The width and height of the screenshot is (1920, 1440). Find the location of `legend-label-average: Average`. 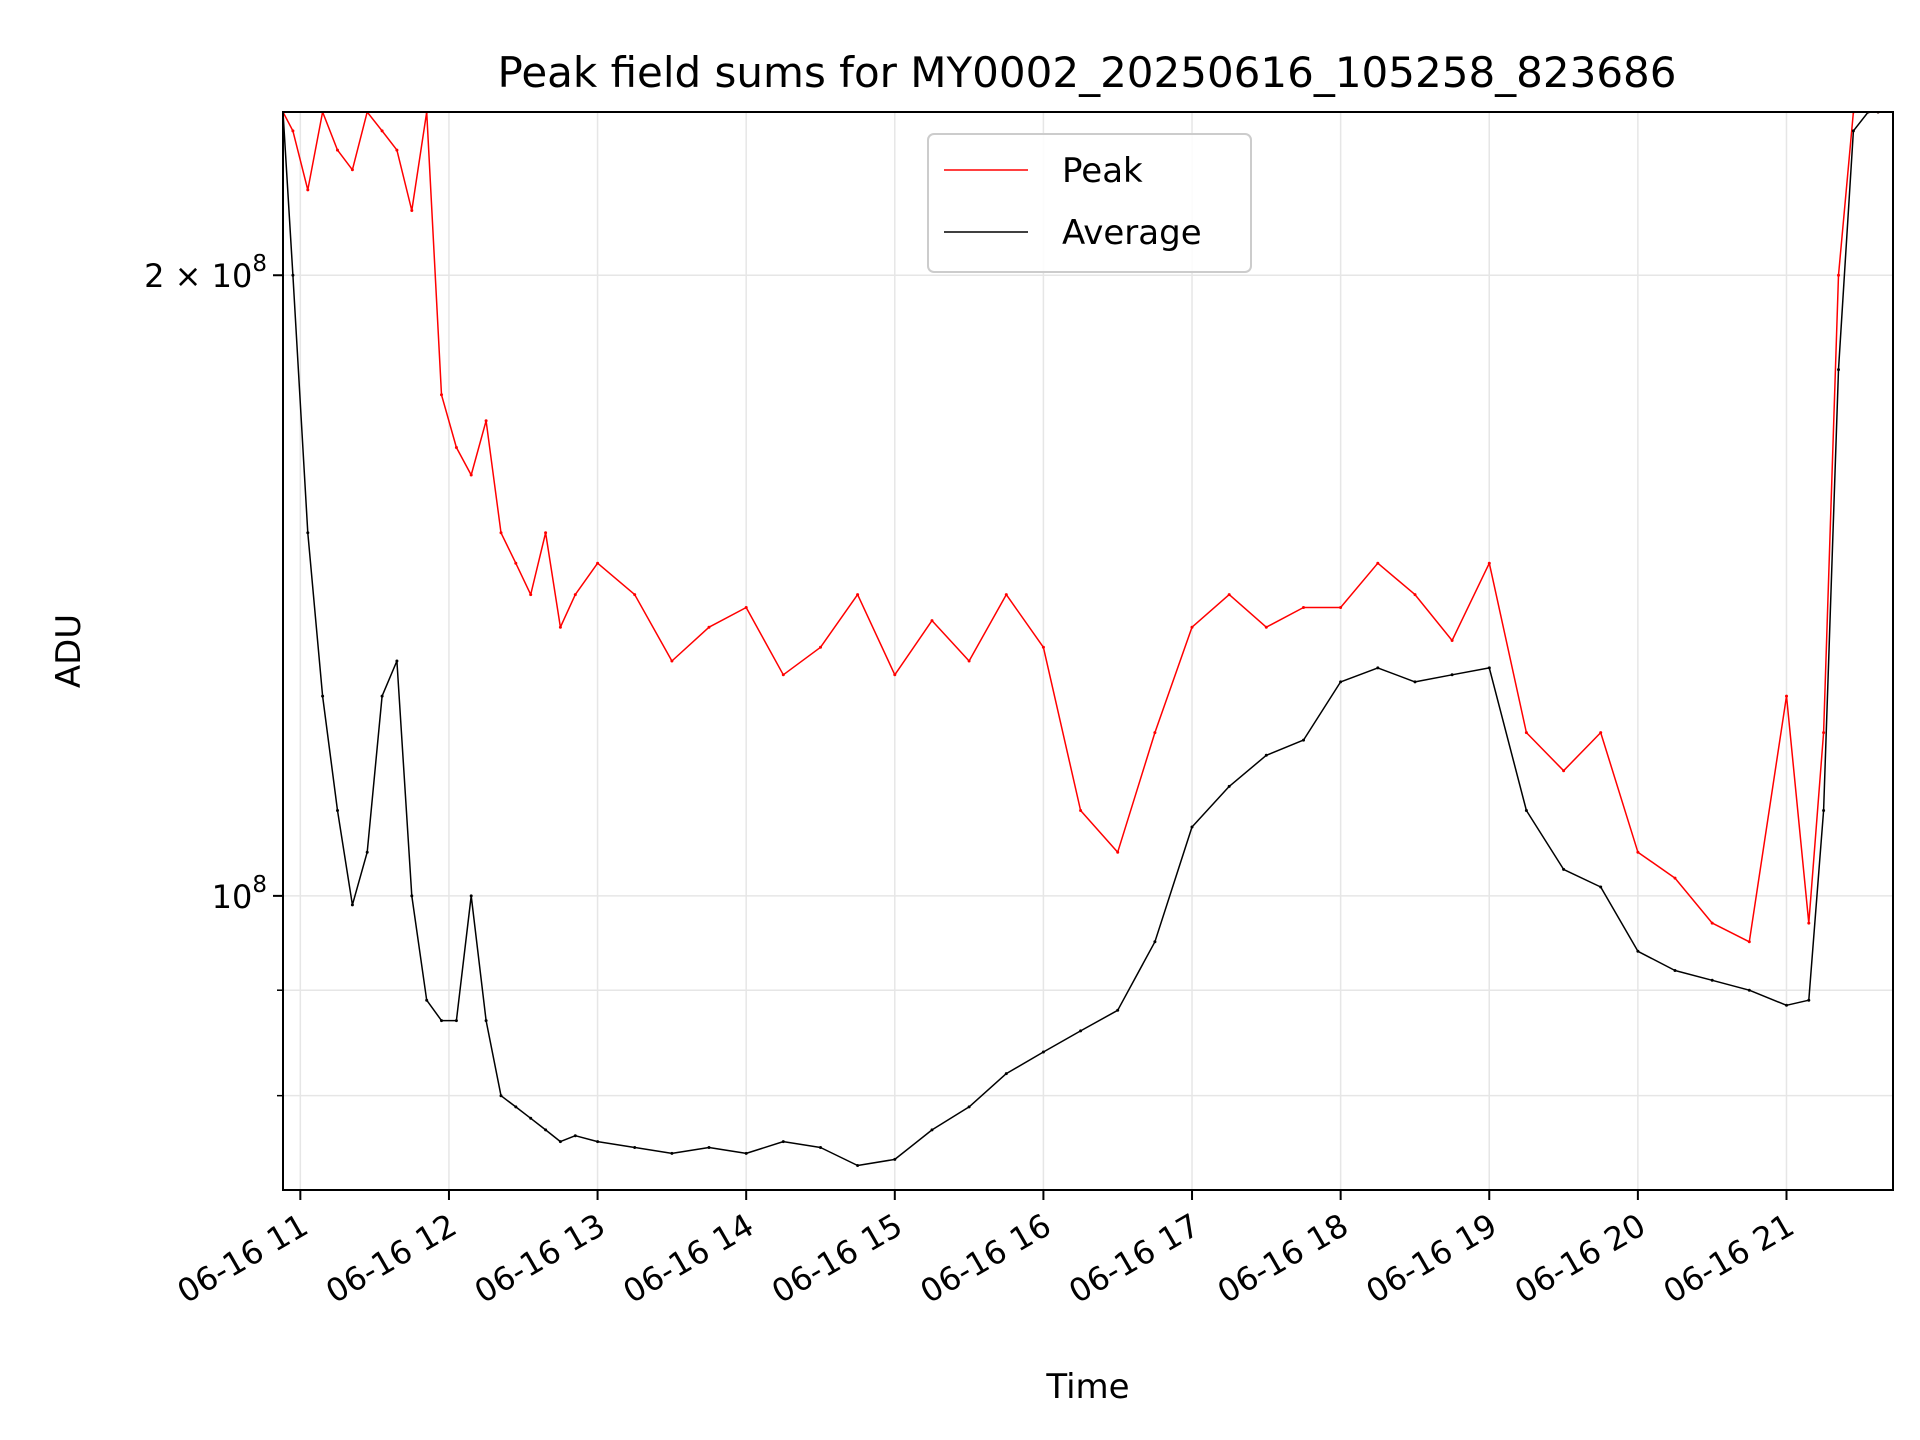

legend-label-average: Average is located at coordinates (1132, 233).